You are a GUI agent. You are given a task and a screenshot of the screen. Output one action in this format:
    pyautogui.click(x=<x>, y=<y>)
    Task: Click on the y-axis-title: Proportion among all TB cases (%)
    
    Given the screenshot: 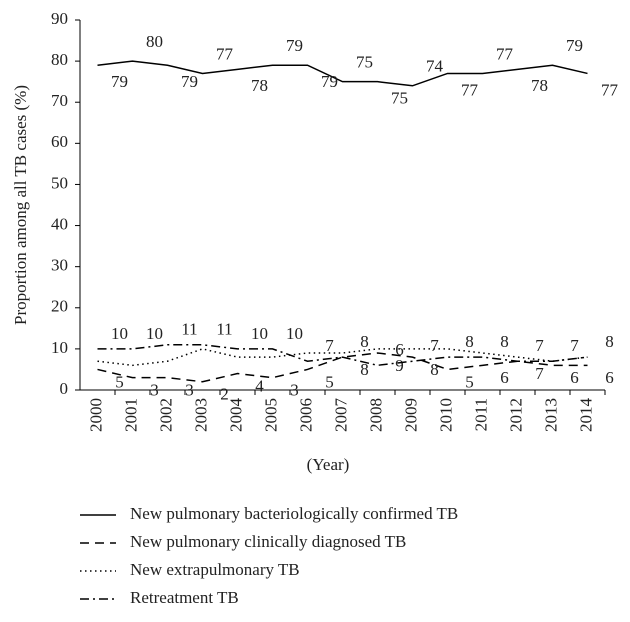 What is the action you would take?
    pyautogui.click(x=20, y=205)
    